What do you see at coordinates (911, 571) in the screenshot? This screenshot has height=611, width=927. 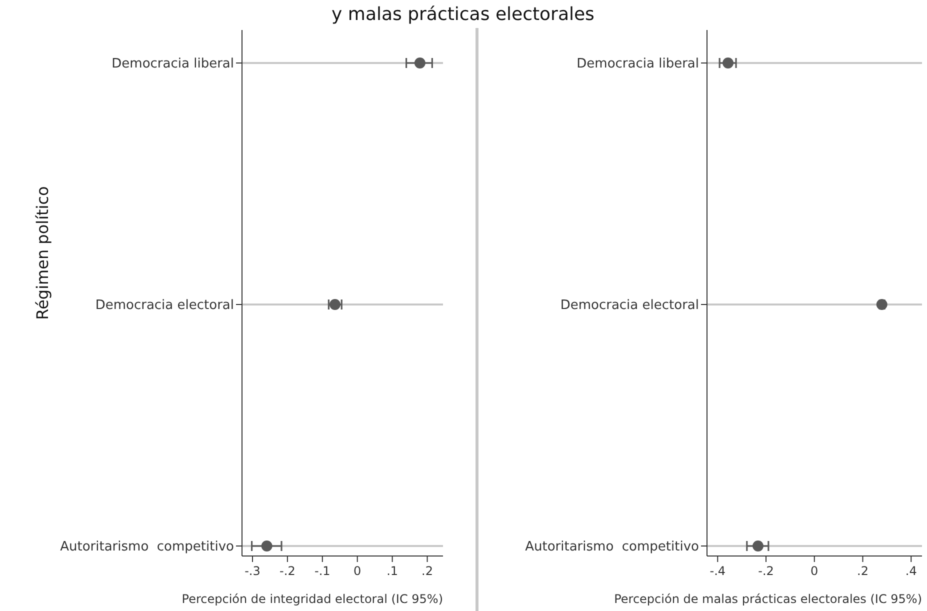 I see `x-tick-label: .4` at bounding box center [911, 571].